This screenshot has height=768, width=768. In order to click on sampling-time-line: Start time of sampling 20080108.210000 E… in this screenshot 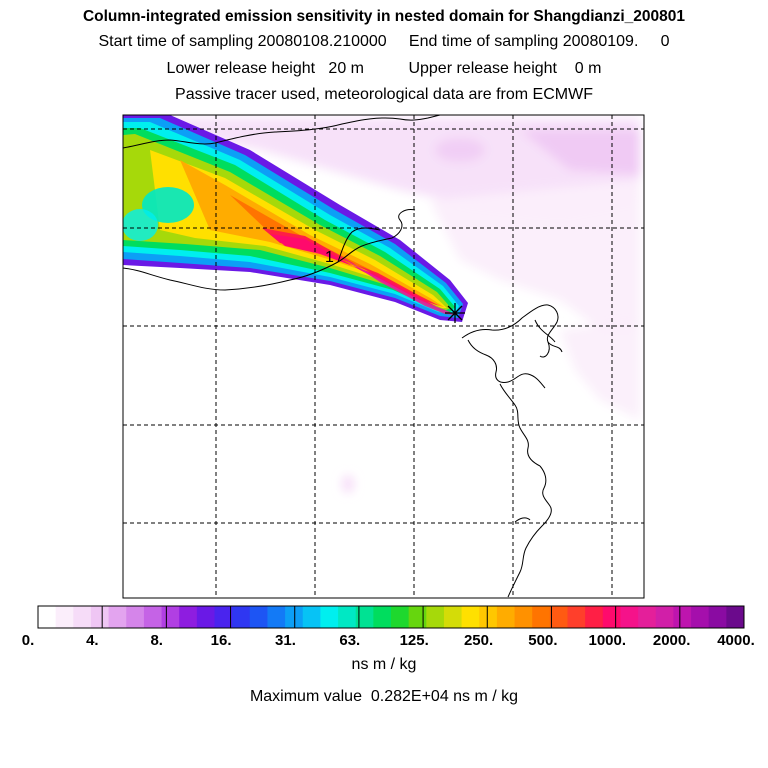, I will do `click(384, 41)`.